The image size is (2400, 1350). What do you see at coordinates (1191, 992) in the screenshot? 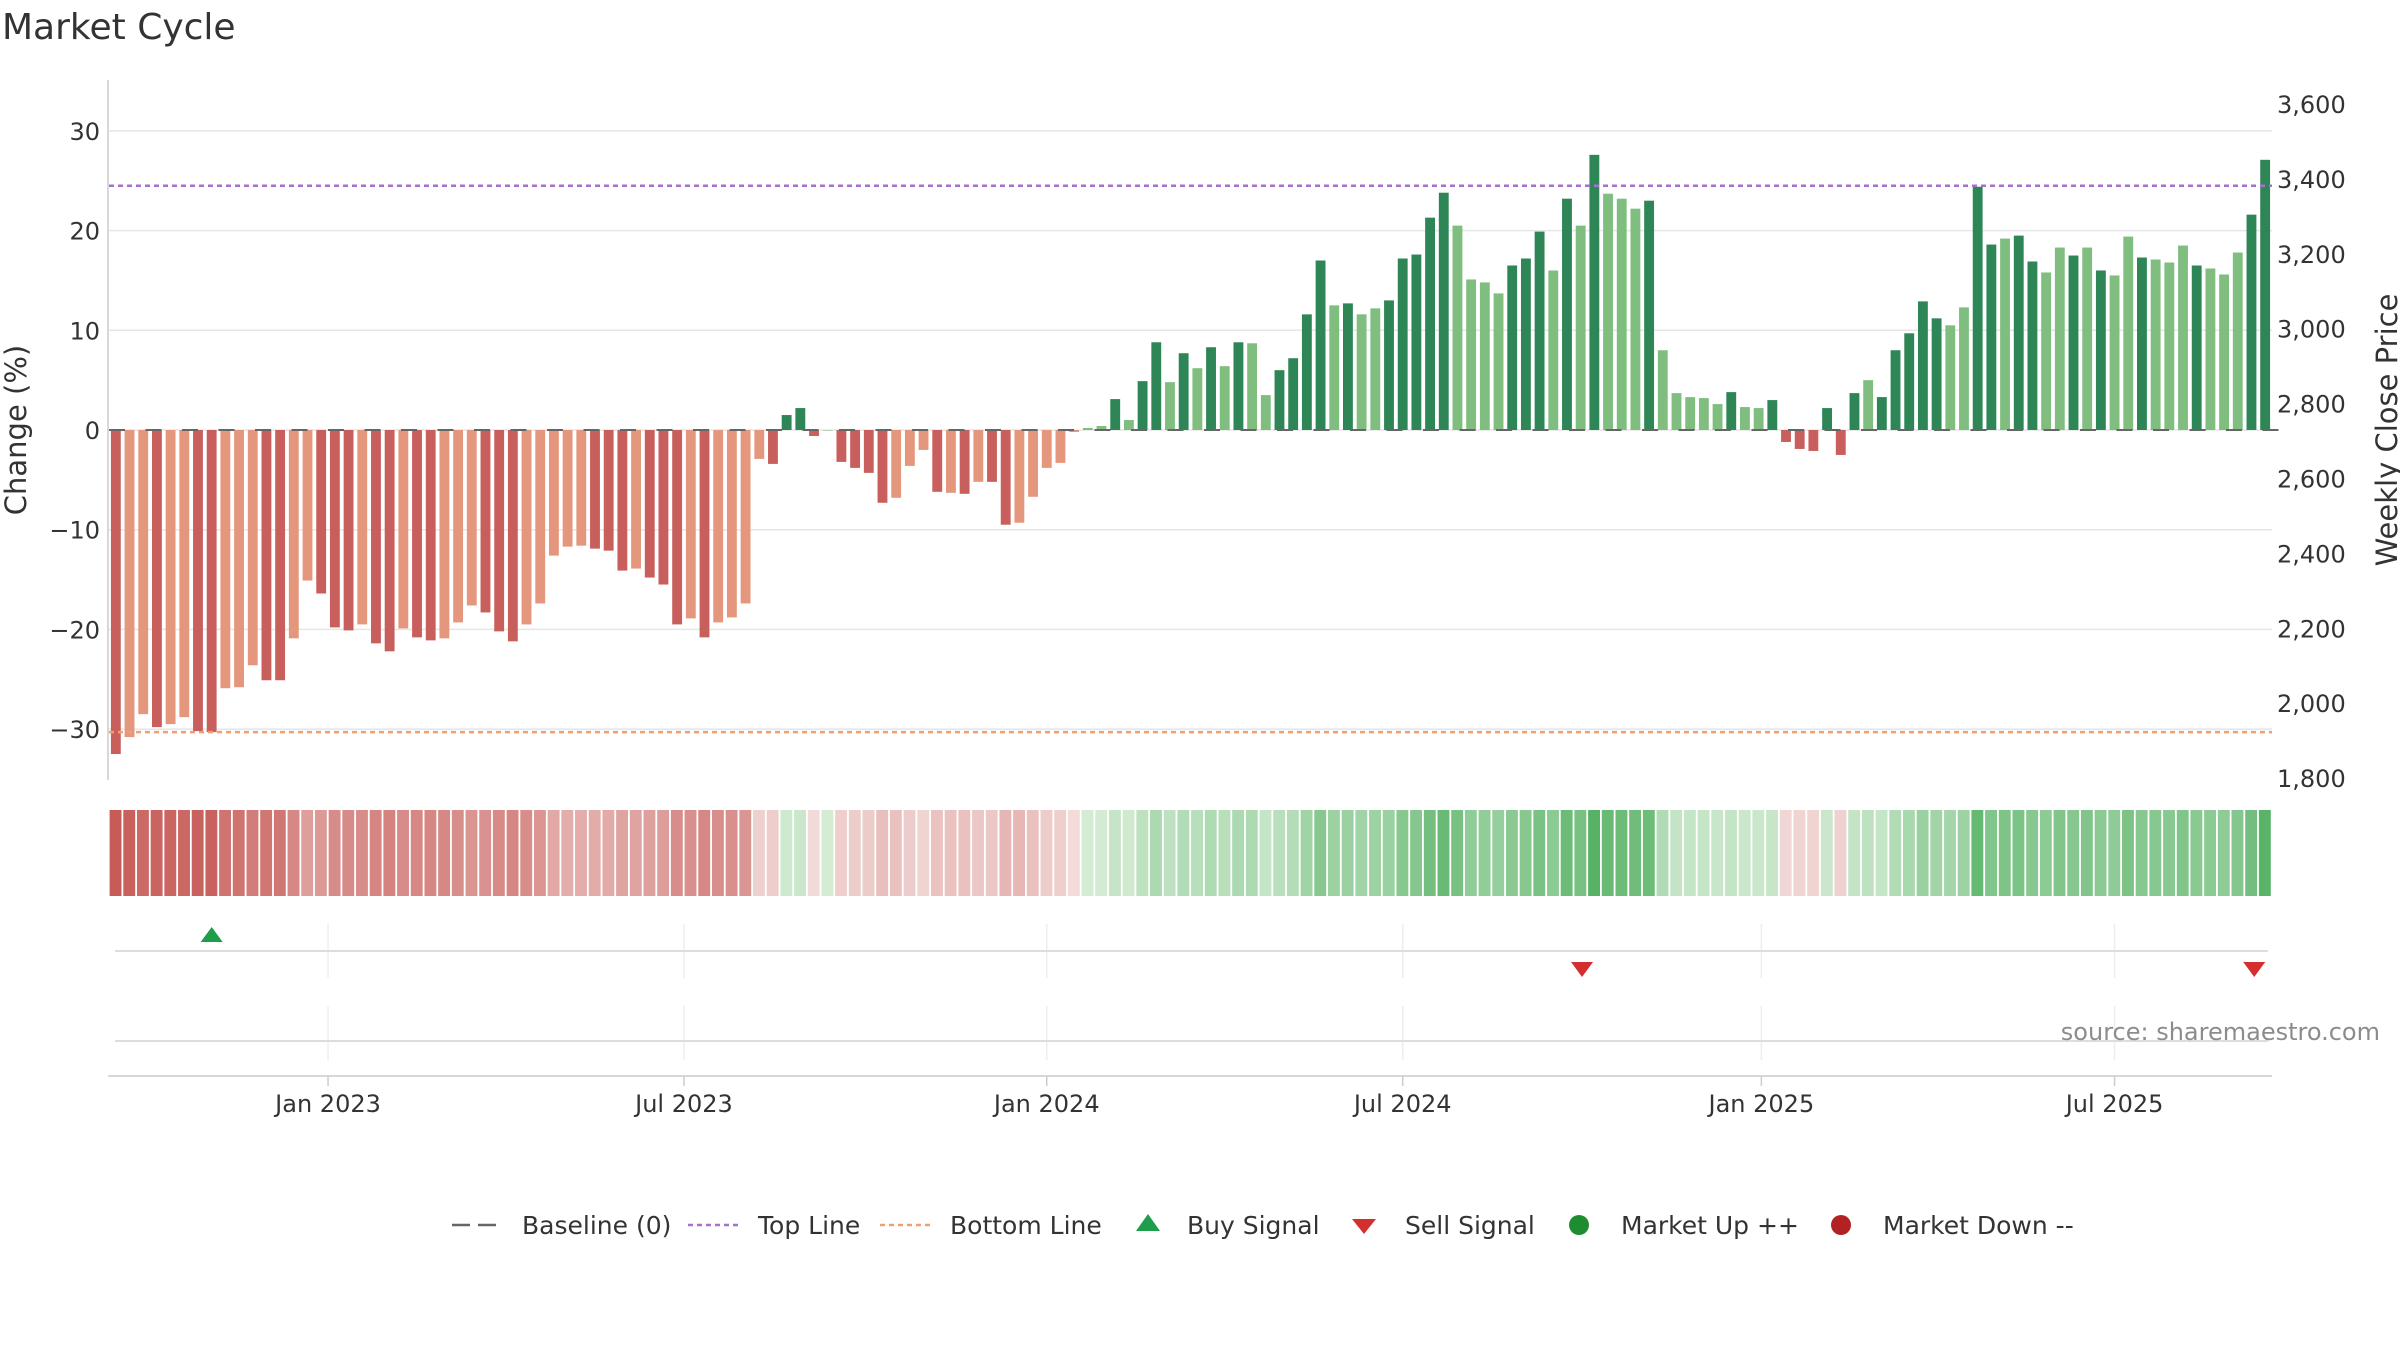
I see `signal-panel` at bounding box center [1191, 992].